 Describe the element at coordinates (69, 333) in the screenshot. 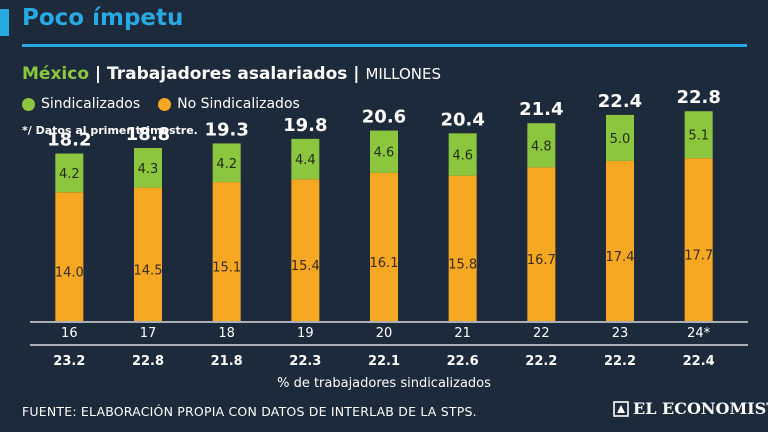

I see `x-tick-label-0: 16` at that location.